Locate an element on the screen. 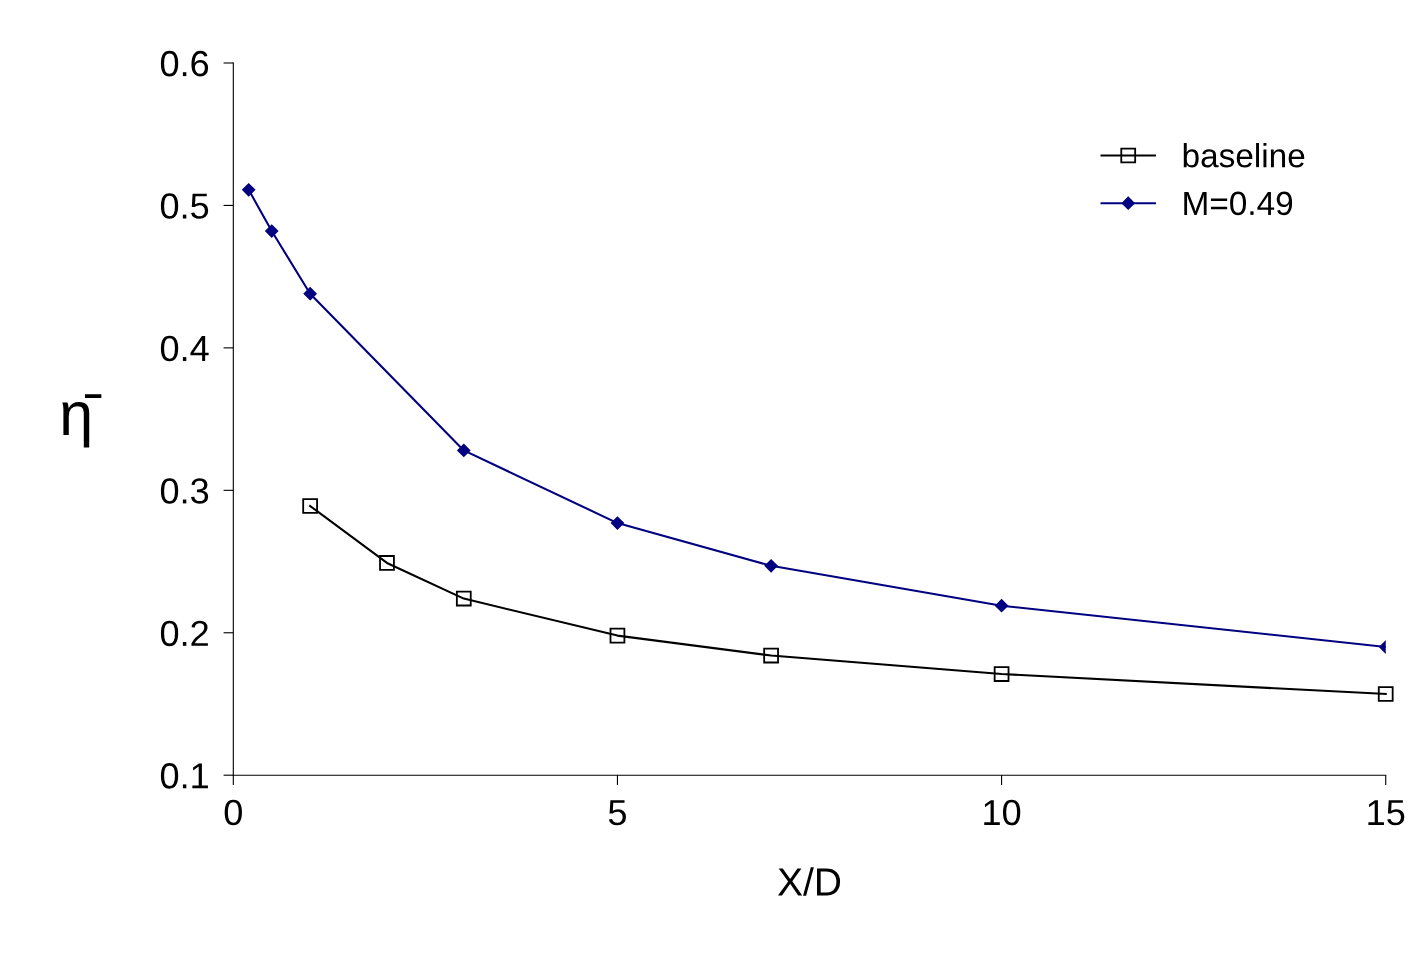 The height and width of the screenshot is (969, 1414). x-tick-label: 0 is located at coordinates (233, 812).